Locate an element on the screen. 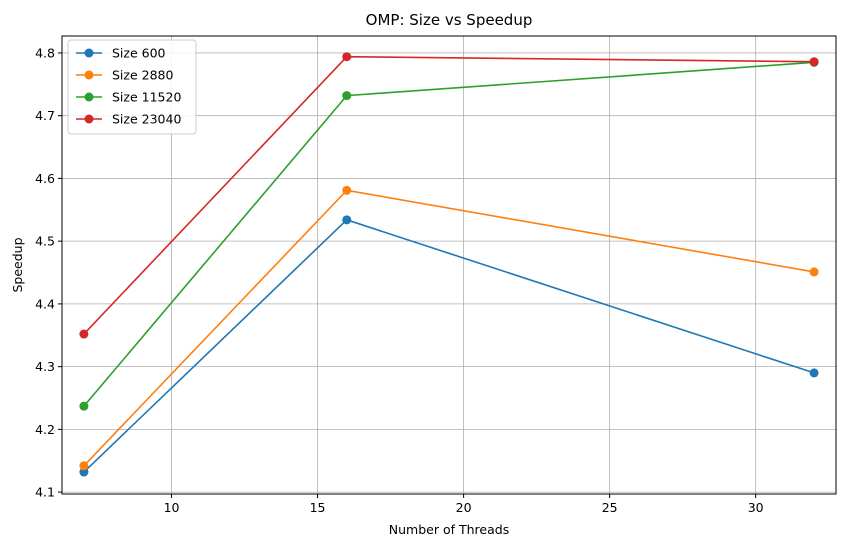 The height and width of the screenshot is (547, 846). y-axis-ticks: 4.1 4.2 4.3 4.4 4.5 4.6 4.7 4.8 is located at coordinates (48, 272).